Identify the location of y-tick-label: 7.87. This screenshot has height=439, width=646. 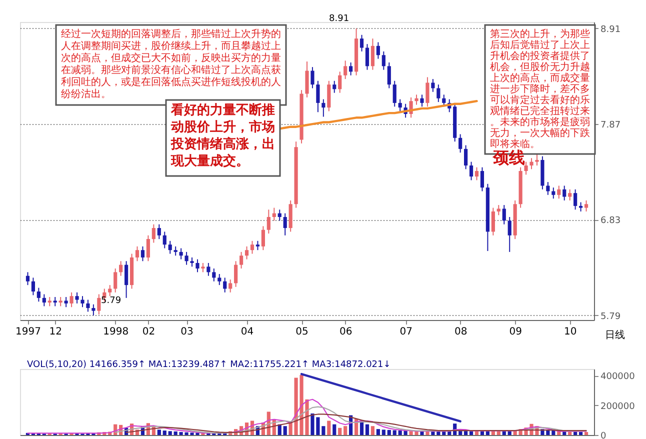
(610, 125).